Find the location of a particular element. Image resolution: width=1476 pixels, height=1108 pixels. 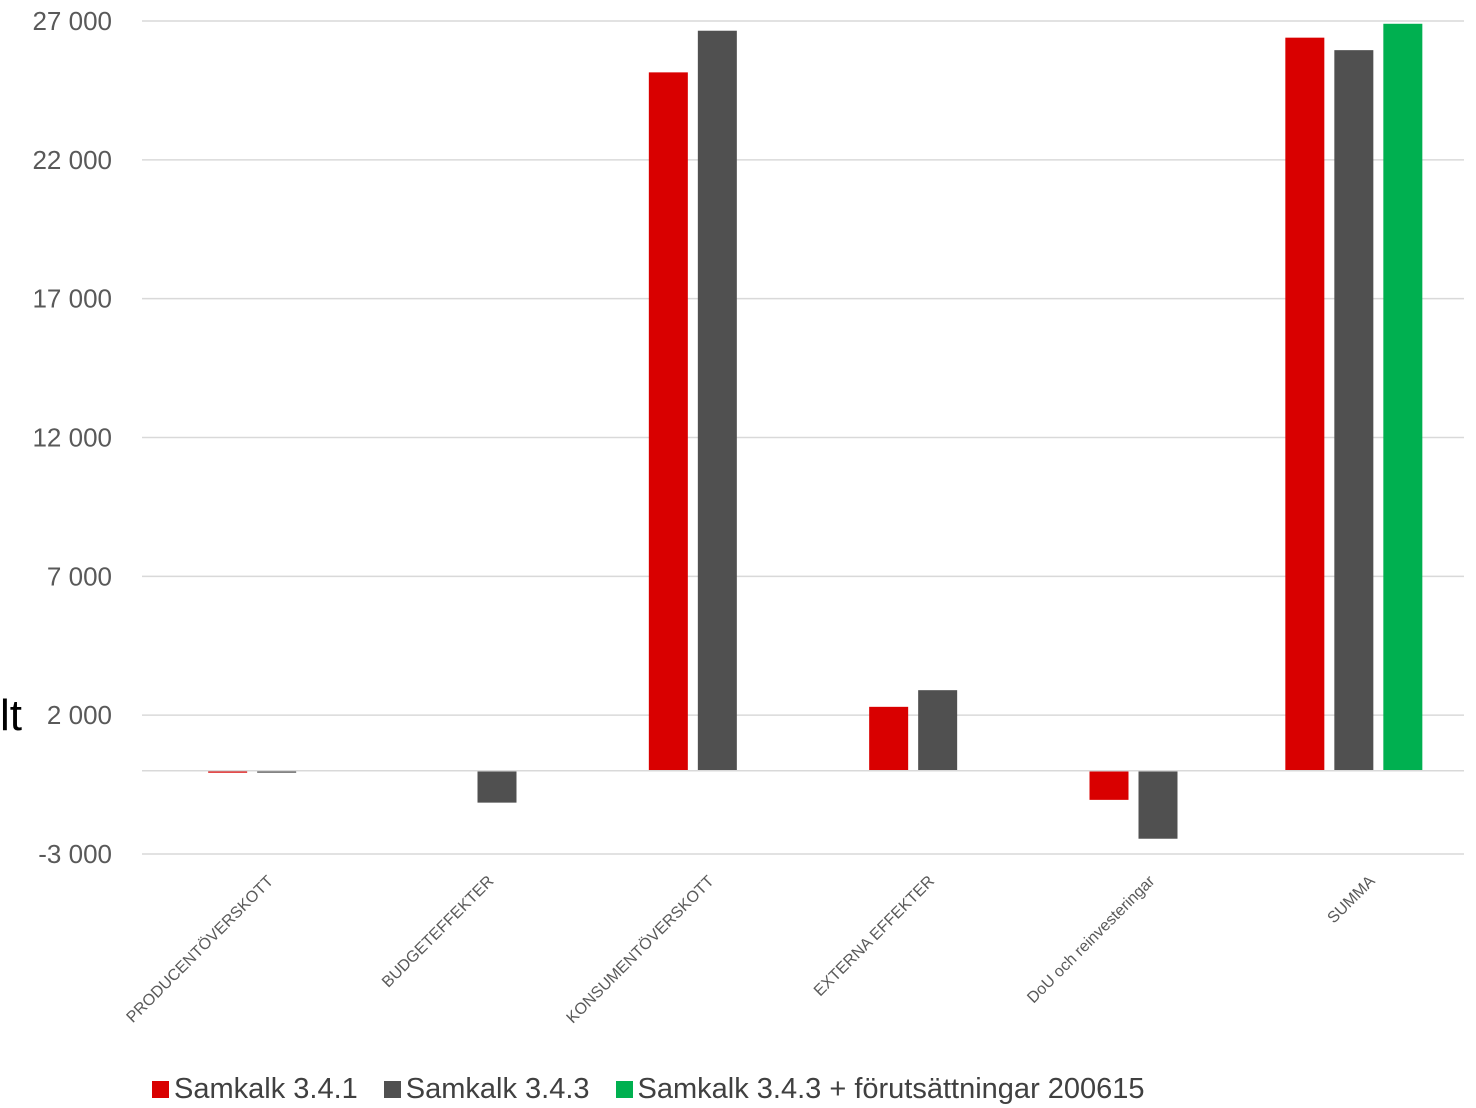

x-tick-label: DoU och reinvesteringar is located at coordinates (1091, 939).